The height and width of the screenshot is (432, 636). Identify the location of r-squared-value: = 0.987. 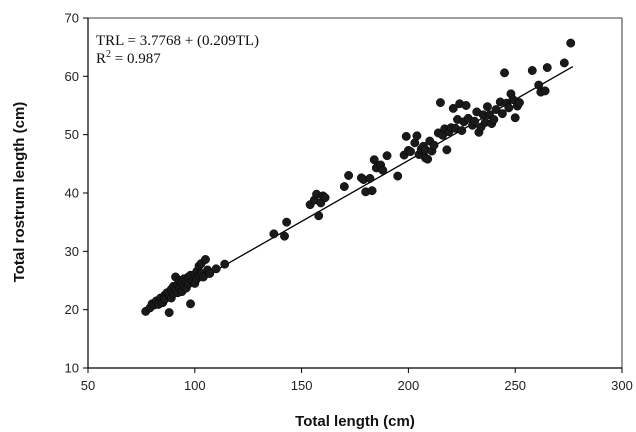
(136, 59).